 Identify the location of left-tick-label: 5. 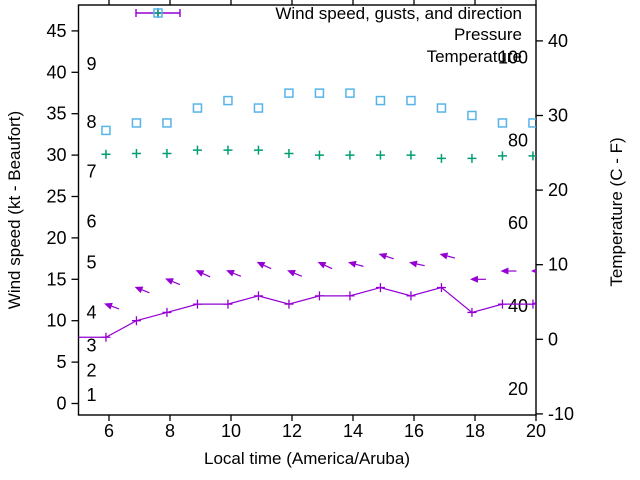
(61, 362).